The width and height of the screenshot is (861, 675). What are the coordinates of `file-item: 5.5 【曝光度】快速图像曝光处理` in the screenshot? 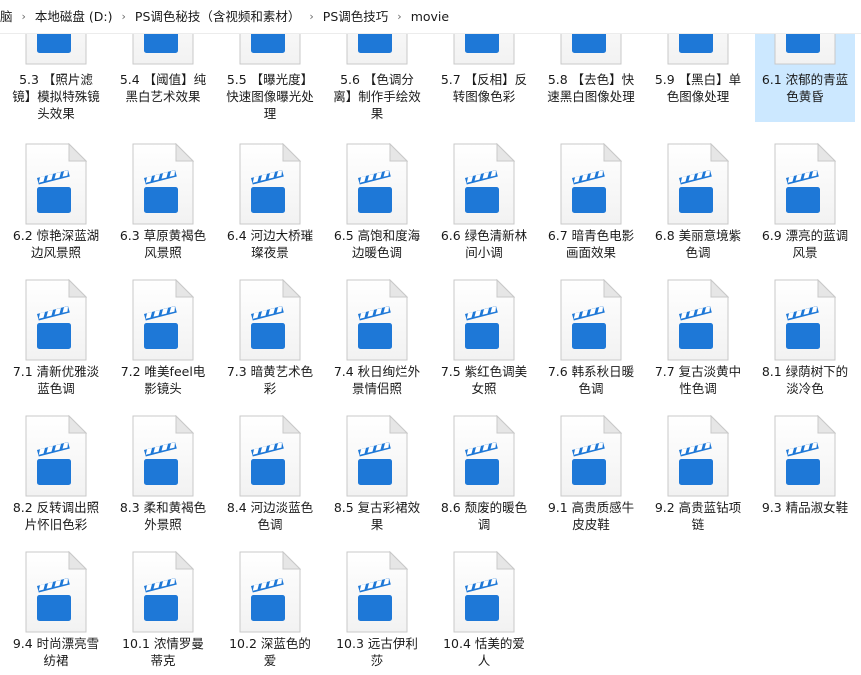 It's located at (270, 78).